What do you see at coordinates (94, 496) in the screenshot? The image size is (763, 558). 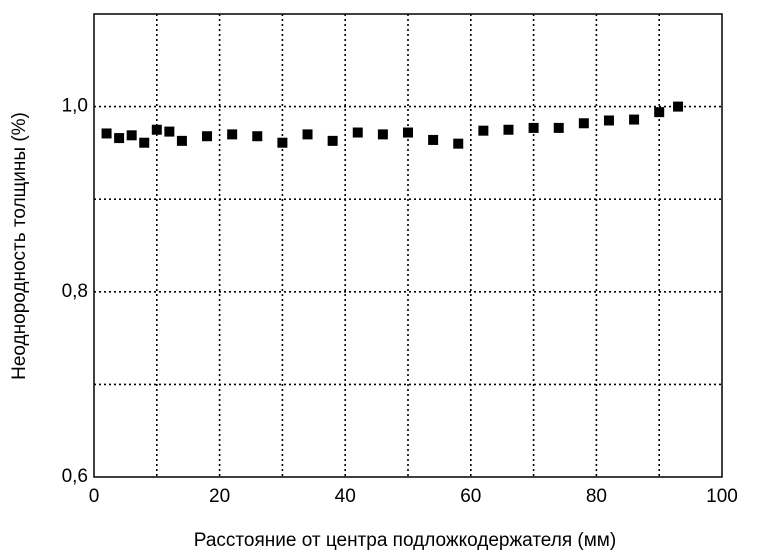 I see `x-tick-label: 0` at bounding box center [94, 496].